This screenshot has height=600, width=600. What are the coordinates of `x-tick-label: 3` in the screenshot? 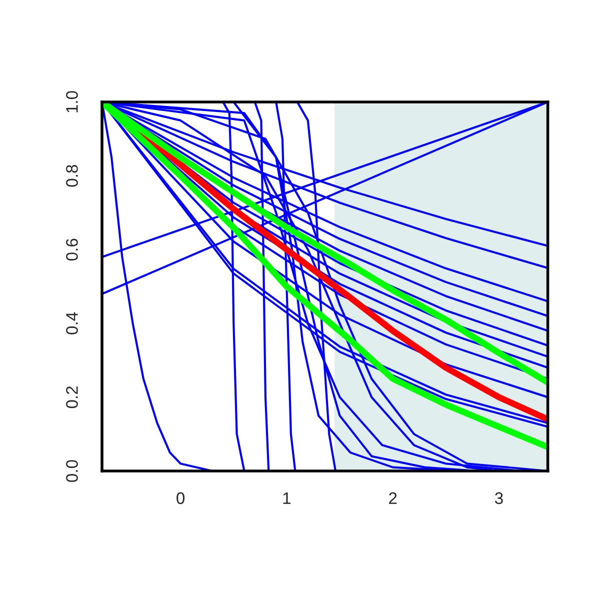 It's located at (498, 498).